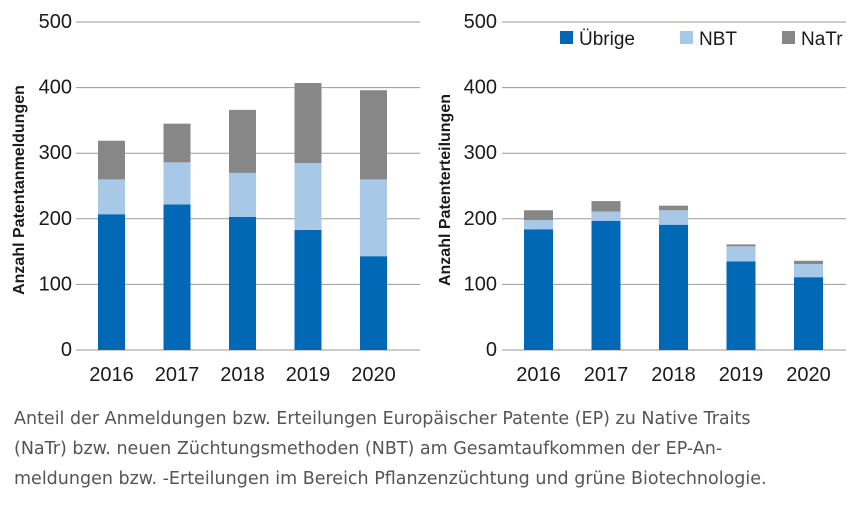 The width and height of the screenshot is (860, 506). I want to click on legend: Übrige NBT NaTr, so click(701, 39).